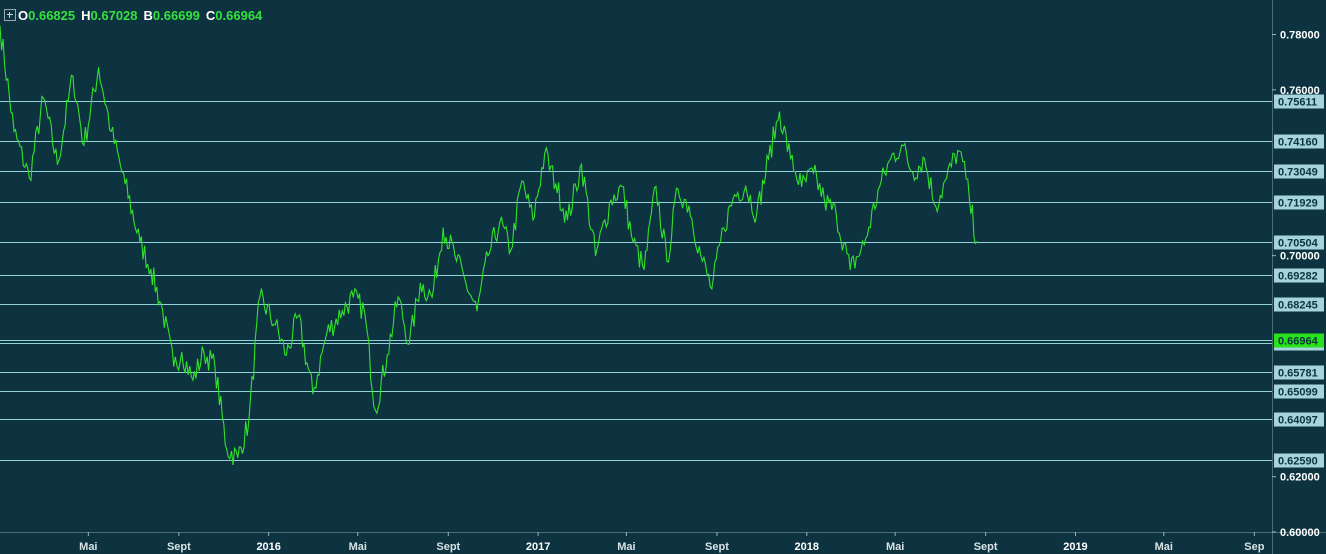  Describe the element at coordinates (1300, 36) in the screenshot. I see `y-tick-label: 0.78000` at that location.